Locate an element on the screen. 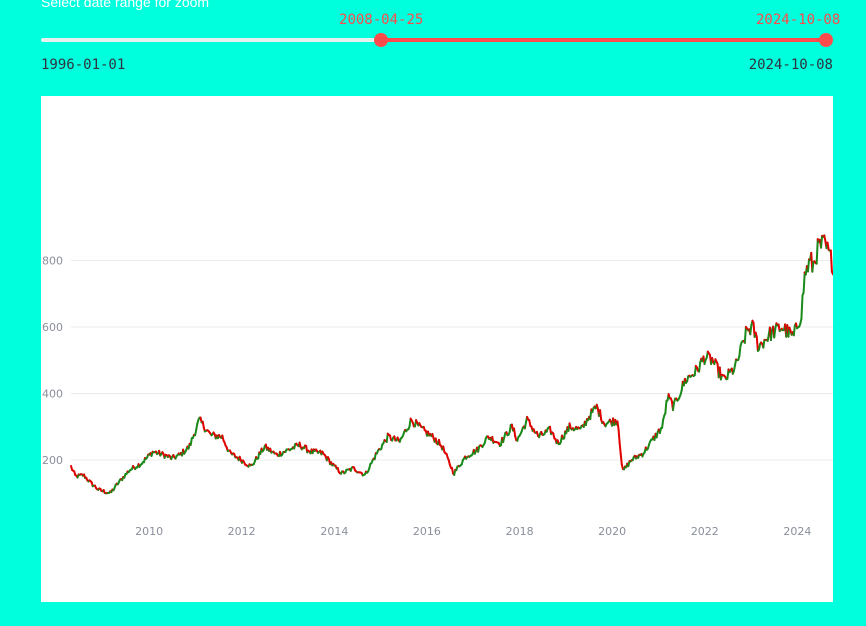 The width and height of the screenshot is (866, 626). slider-label: Select date range for zoom is located at coordinates (125, 5).